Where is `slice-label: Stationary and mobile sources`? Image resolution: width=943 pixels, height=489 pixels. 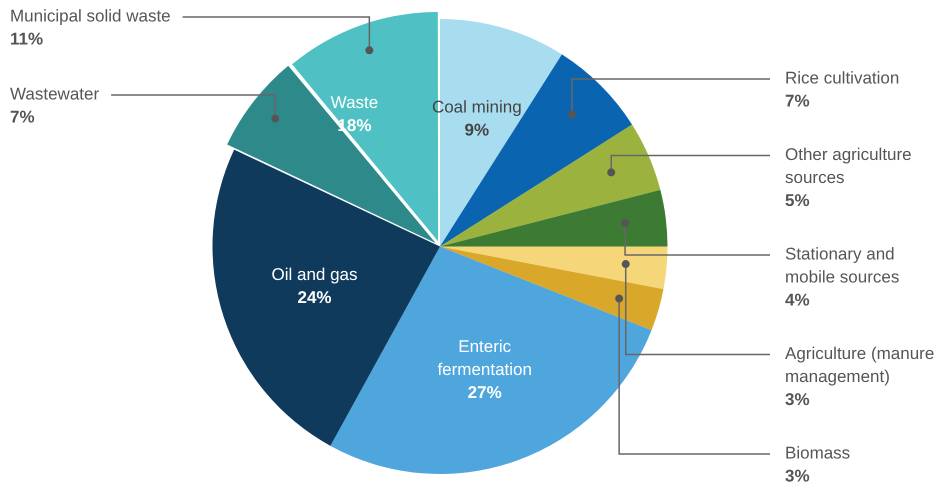 slice-label: Stationary and mobile sources is located at coordinates (842, 265).